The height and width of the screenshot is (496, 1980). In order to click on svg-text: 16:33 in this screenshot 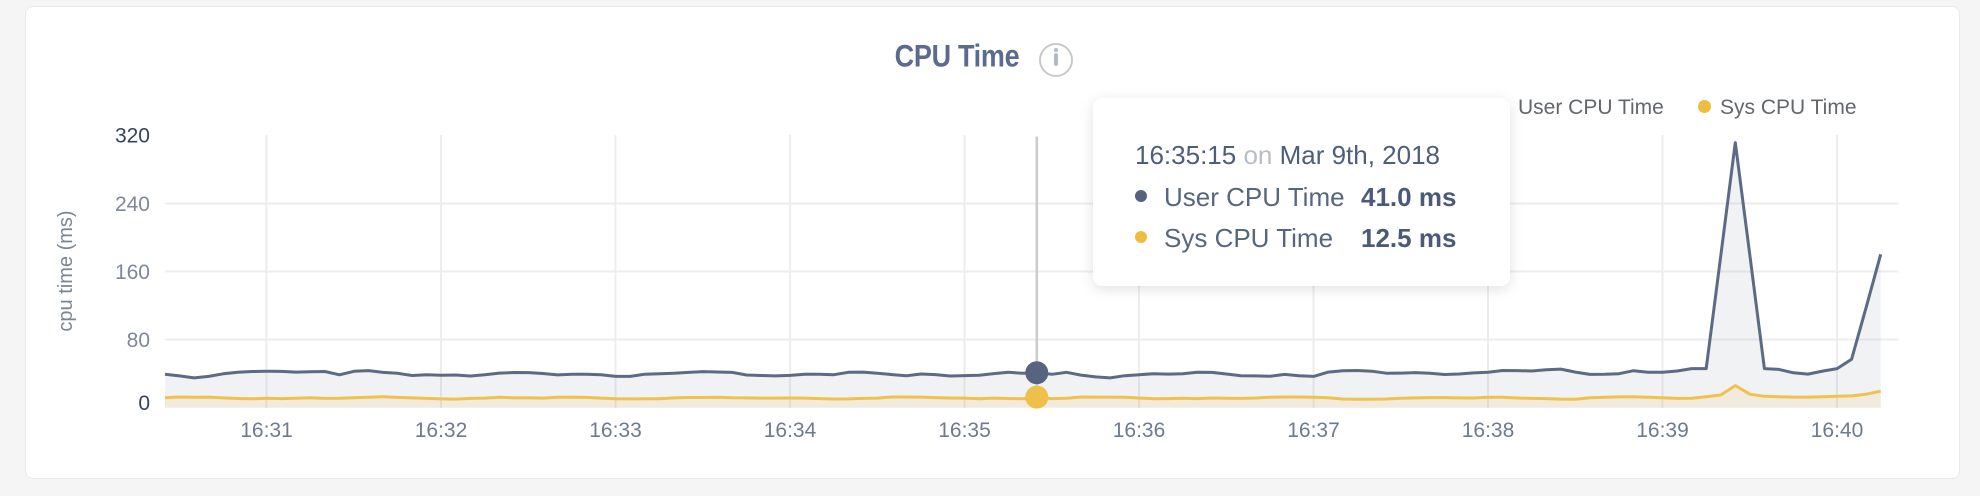, I will do `click(615, 430)`.